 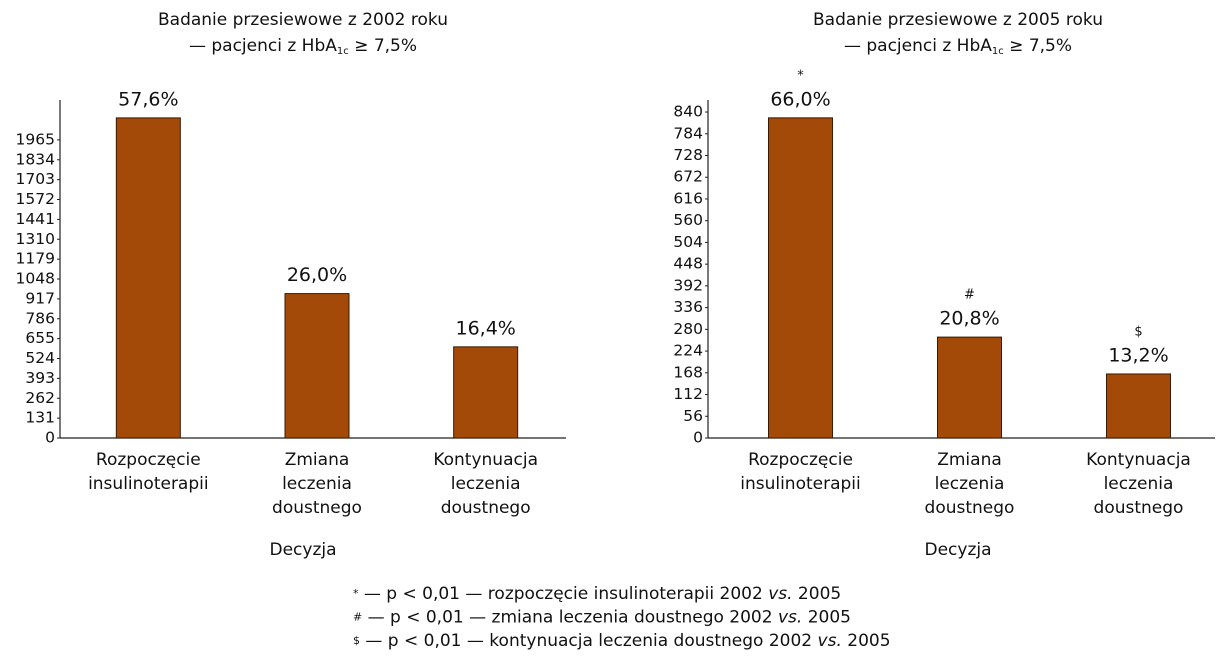 I want to click on significance-mark: *, so click(x=800, y=75).